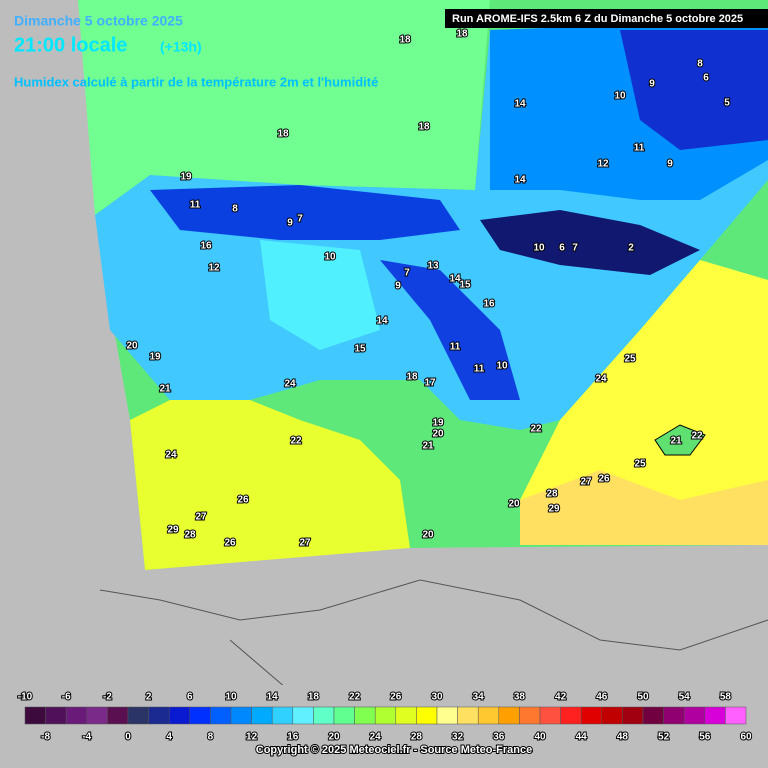 The height and width of the screenshot is (768, 768). Describe the element at coordinates (25, 697) in the screenshot. I see `legend-label: -10` at that location.